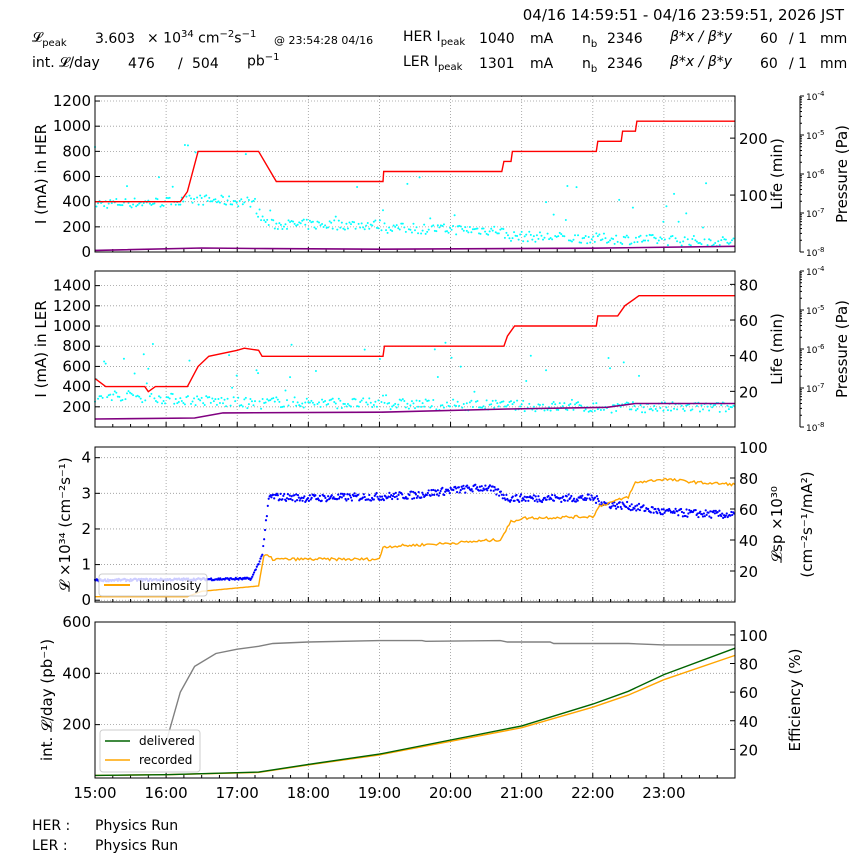 The width and height of the screenshot is (864, 864). What do you see at coordinates (821, 94) in the screenshot?
I see `pressure-tick-exp: -4` at bounding box center [821, 94].